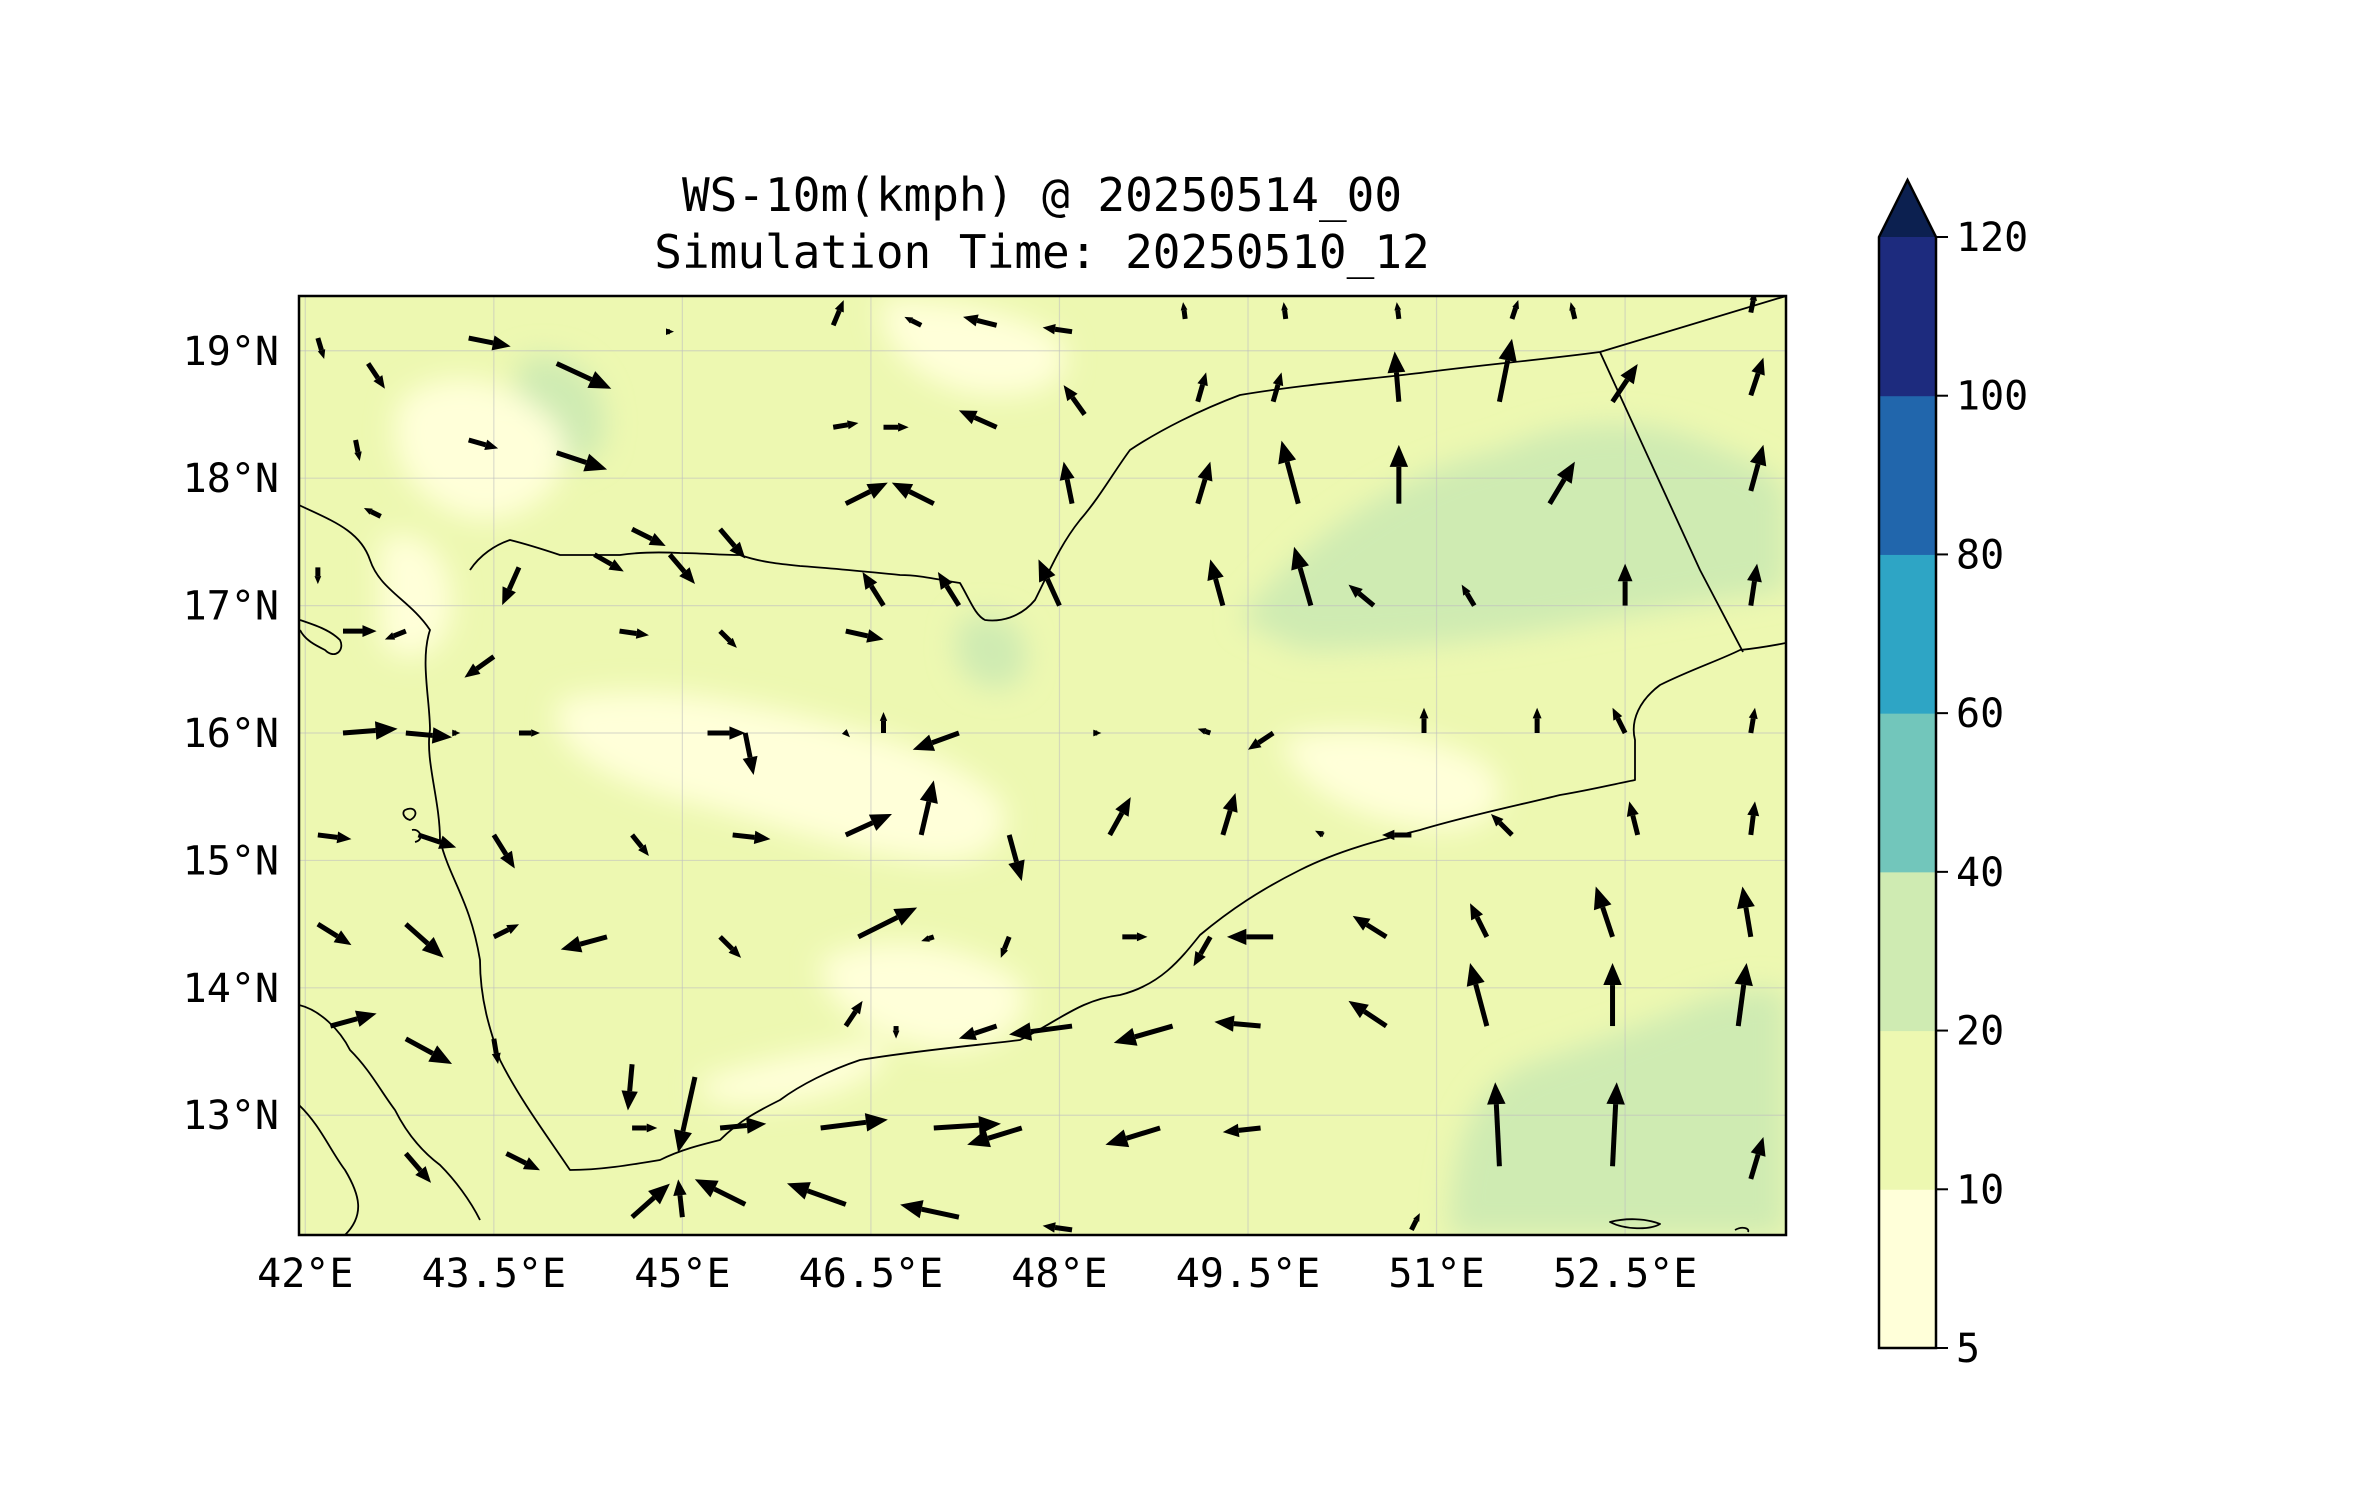 This screenshot has width=2371, height=1504. What do you see at coordinates (1679, 1225) in the screenshot?
I see `socotra-islands` at bounding box center [1679, 1225].